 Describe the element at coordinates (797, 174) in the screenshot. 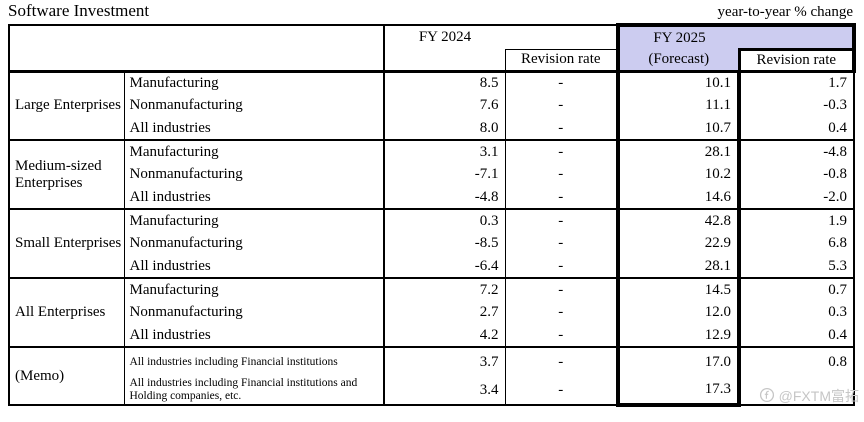

I see `fy2025-revision-value: -0.8` at that location.